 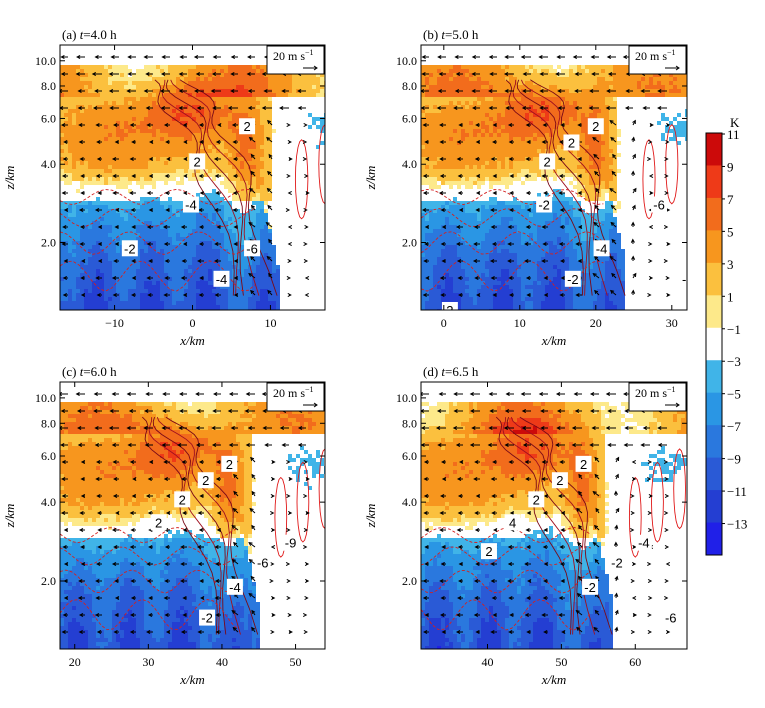 What do you see at coordinates (733, 134) in the screenshot?
I see `colorbar-tick-label: 11` at bounding box center [733, 134].